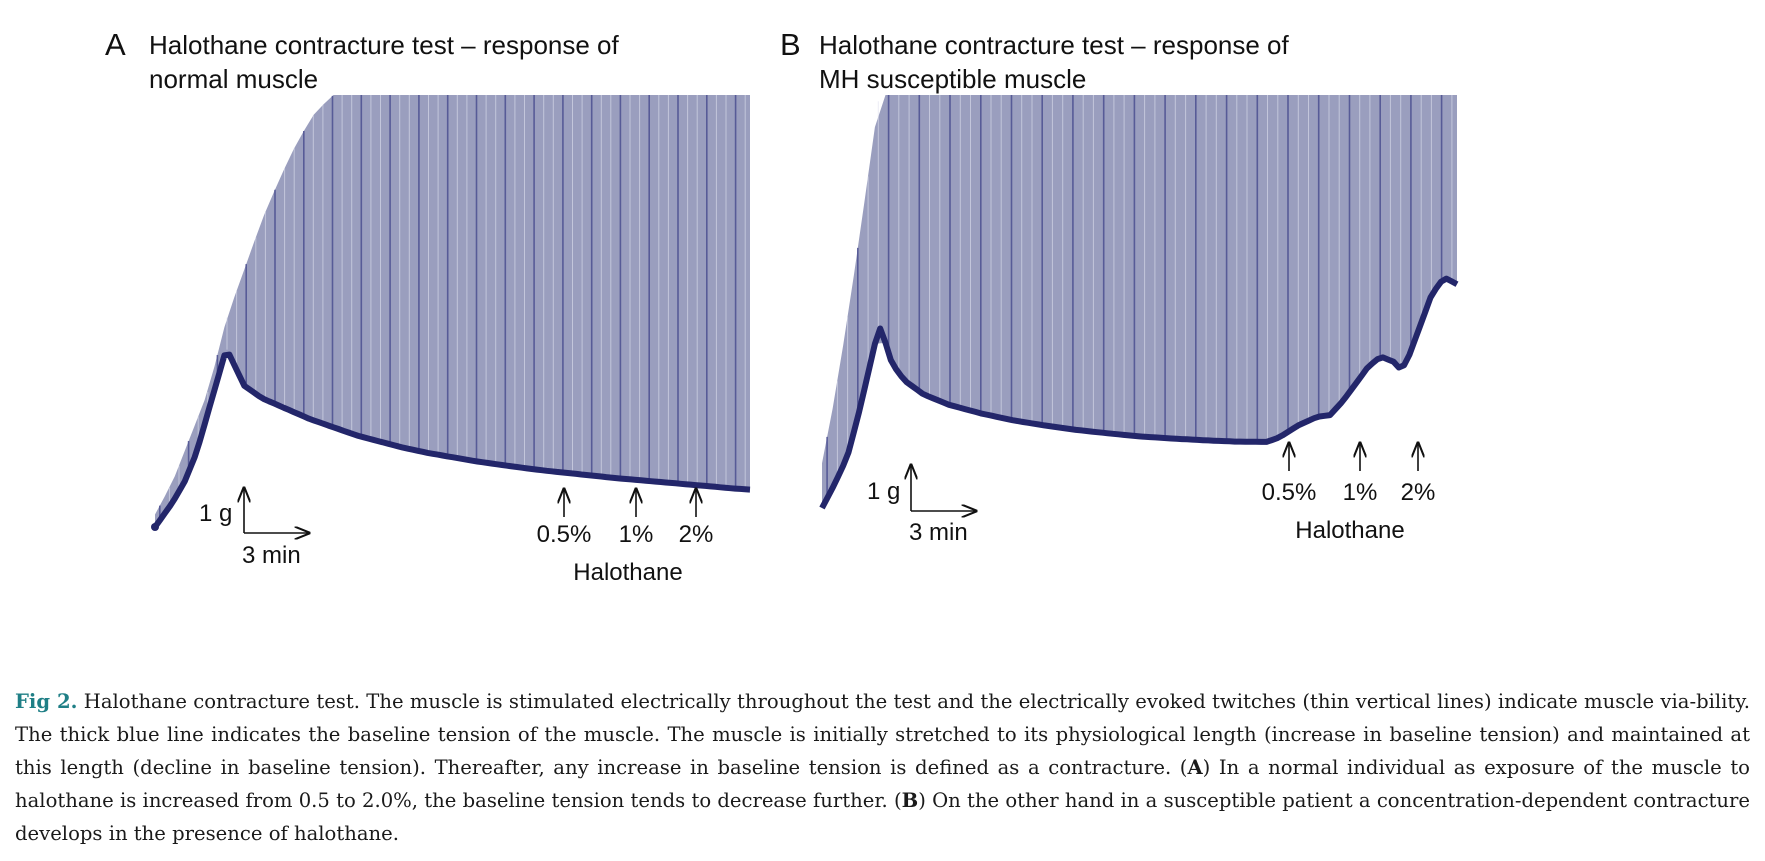  I want to click on panel-b-scale-bar: 1 g 3 min, so click(921, 505).